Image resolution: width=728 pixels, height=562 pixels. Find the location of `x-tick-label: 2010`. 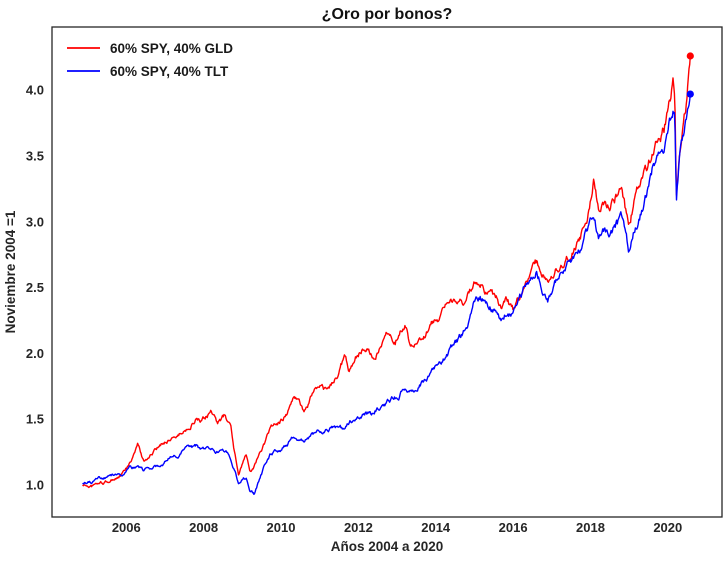

x-tick-label: 2010 is located at coordinates (281, 527).